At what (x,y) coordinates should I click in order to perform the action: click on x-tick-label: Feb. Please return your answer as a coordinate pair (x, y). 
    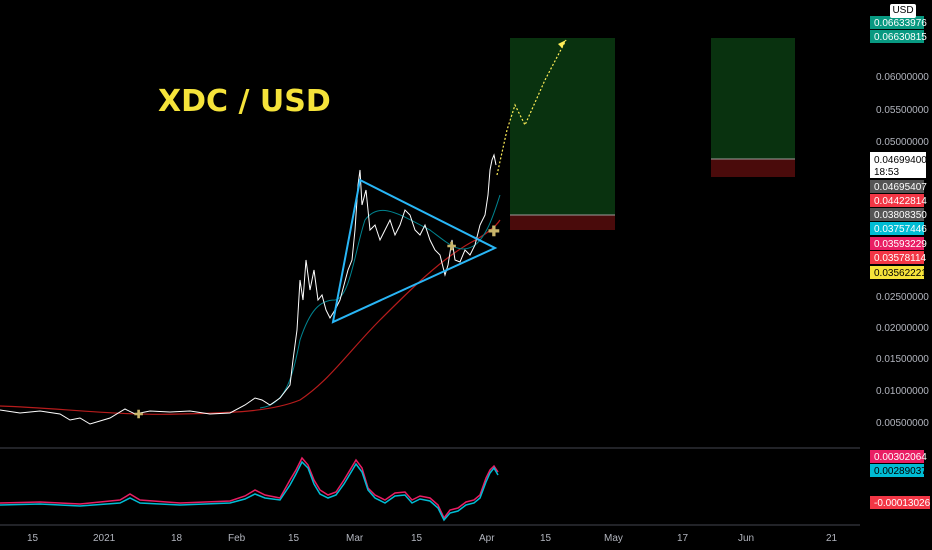
    Looking at the image, I should click on (237, 538).